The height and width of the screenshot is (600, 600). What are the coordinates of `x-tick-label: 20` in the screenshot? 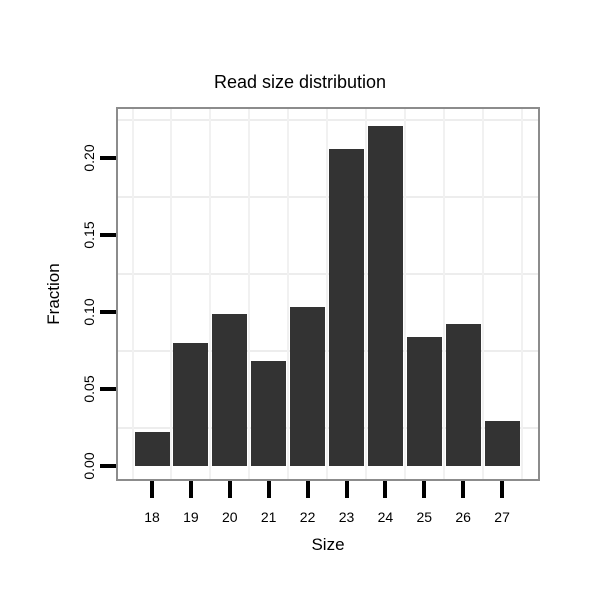 It's located at (230, 517).